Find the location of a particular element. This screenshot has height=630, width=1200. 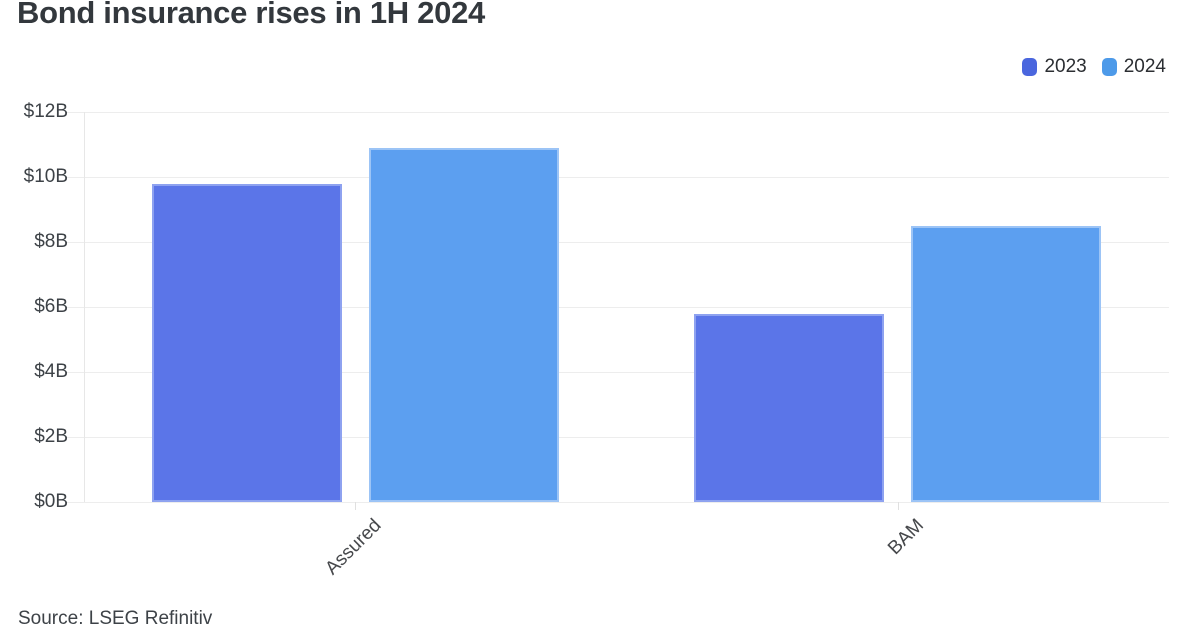

legend-label-2023: 2023 is located at coordinates (1065, 66).